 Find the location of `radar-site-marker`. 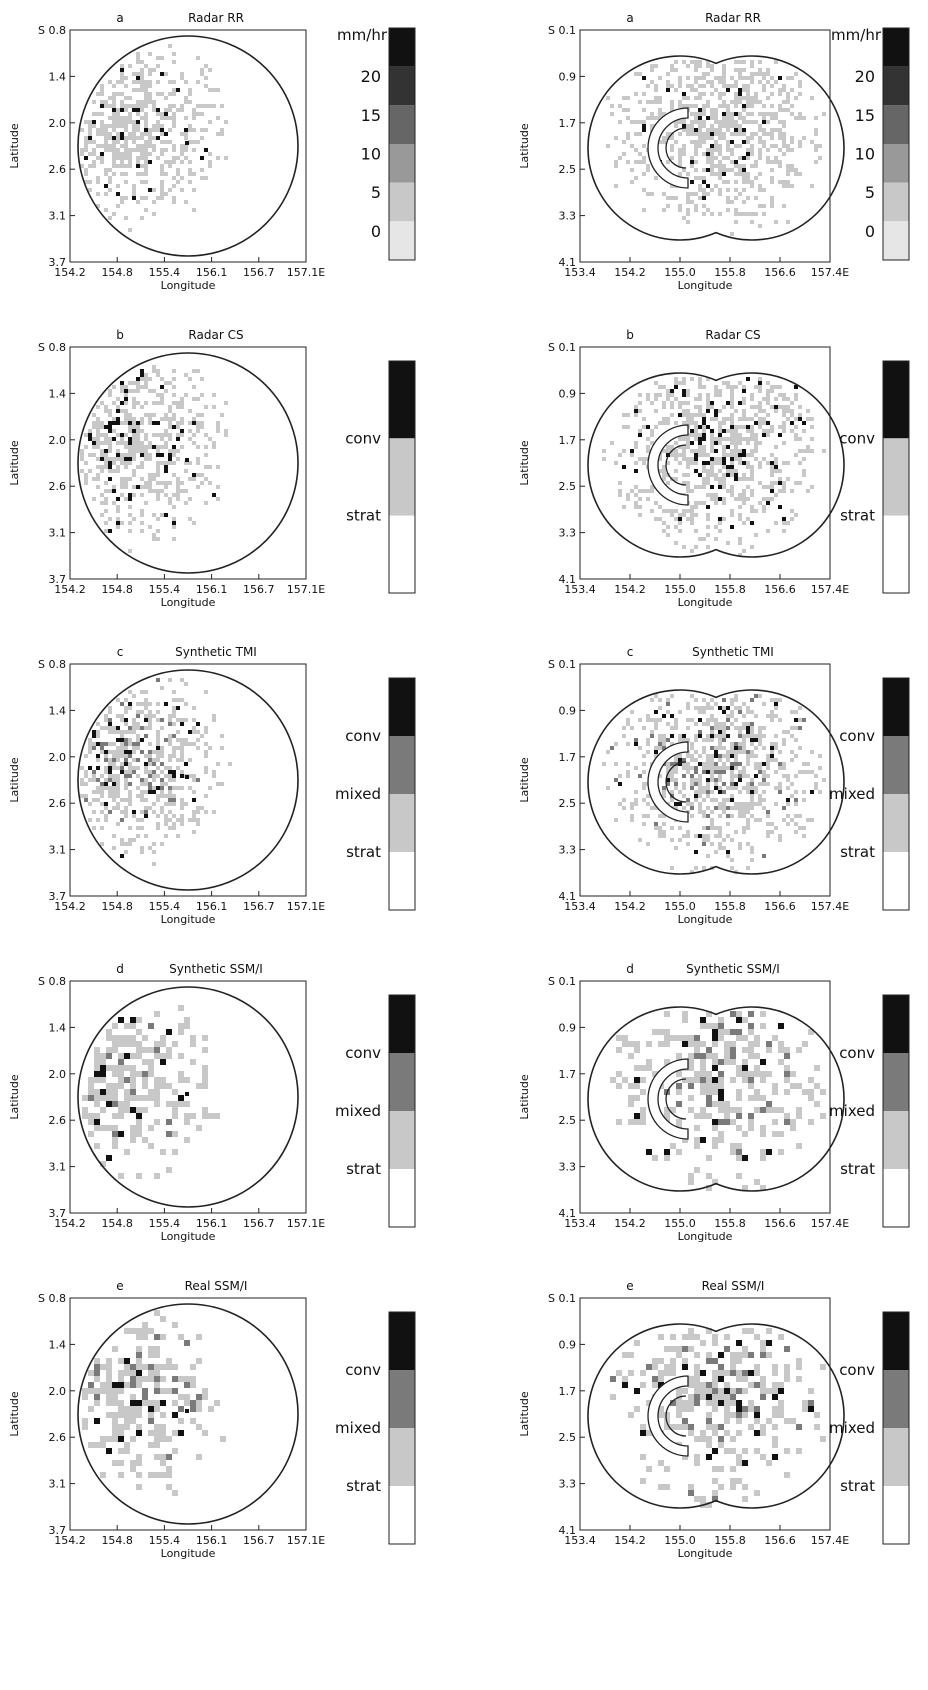

radar-site-marker is located at coordinates (187, 1411).